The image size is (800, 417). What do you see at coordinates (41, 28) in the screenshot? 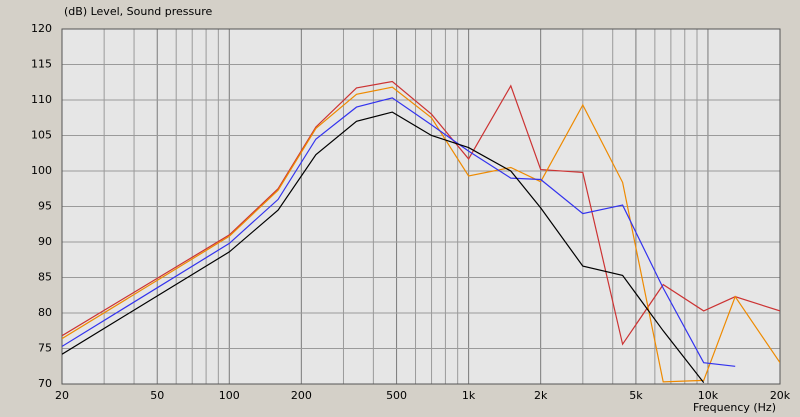
I see `y-tick-label: 120` at bounding box center [41, 28].